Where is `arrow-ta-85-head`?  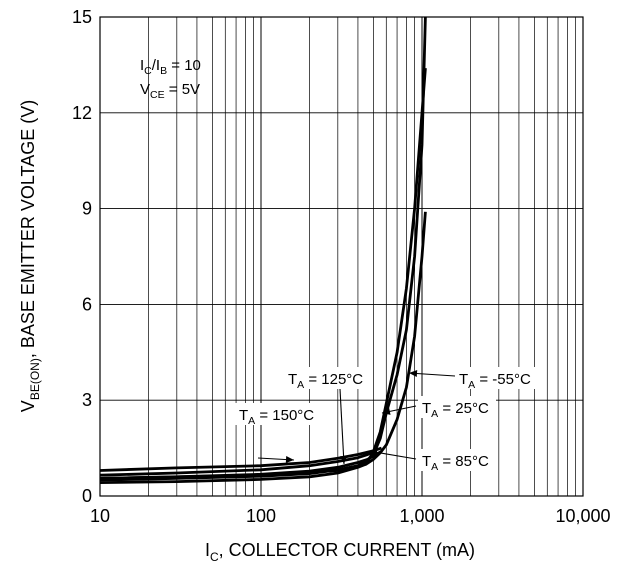 arrow-ta-85-head is located at coordinates (373, 452).